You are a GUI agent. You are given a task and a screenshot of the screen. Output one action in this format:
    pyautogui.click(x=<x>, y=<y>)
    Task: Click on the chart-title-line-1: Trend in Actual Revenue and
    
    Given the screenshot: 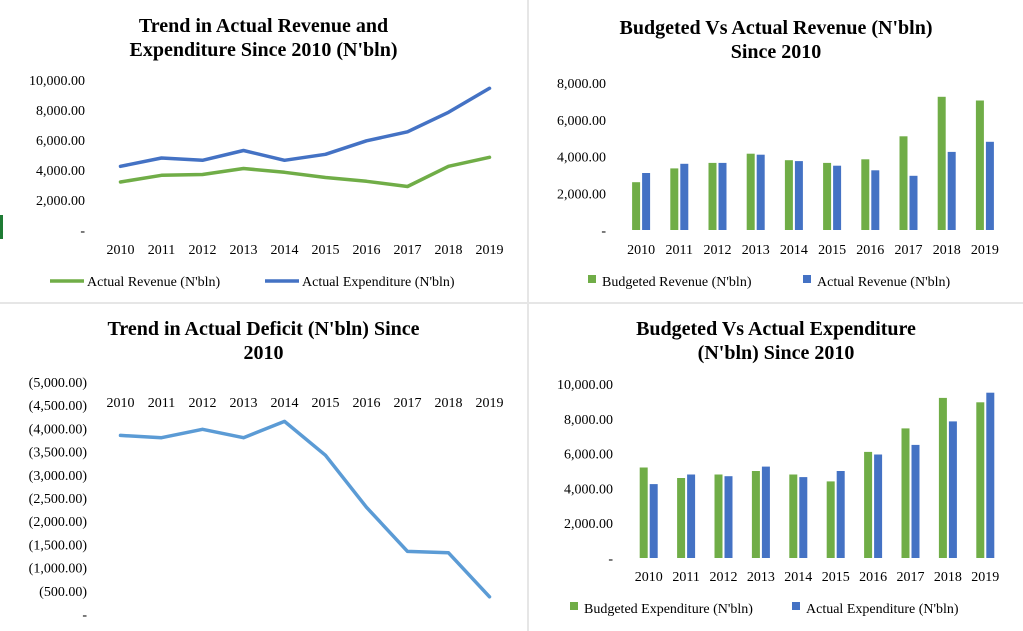 What is the action you would take?
    pyautogui.click(x=263, y=26)
    